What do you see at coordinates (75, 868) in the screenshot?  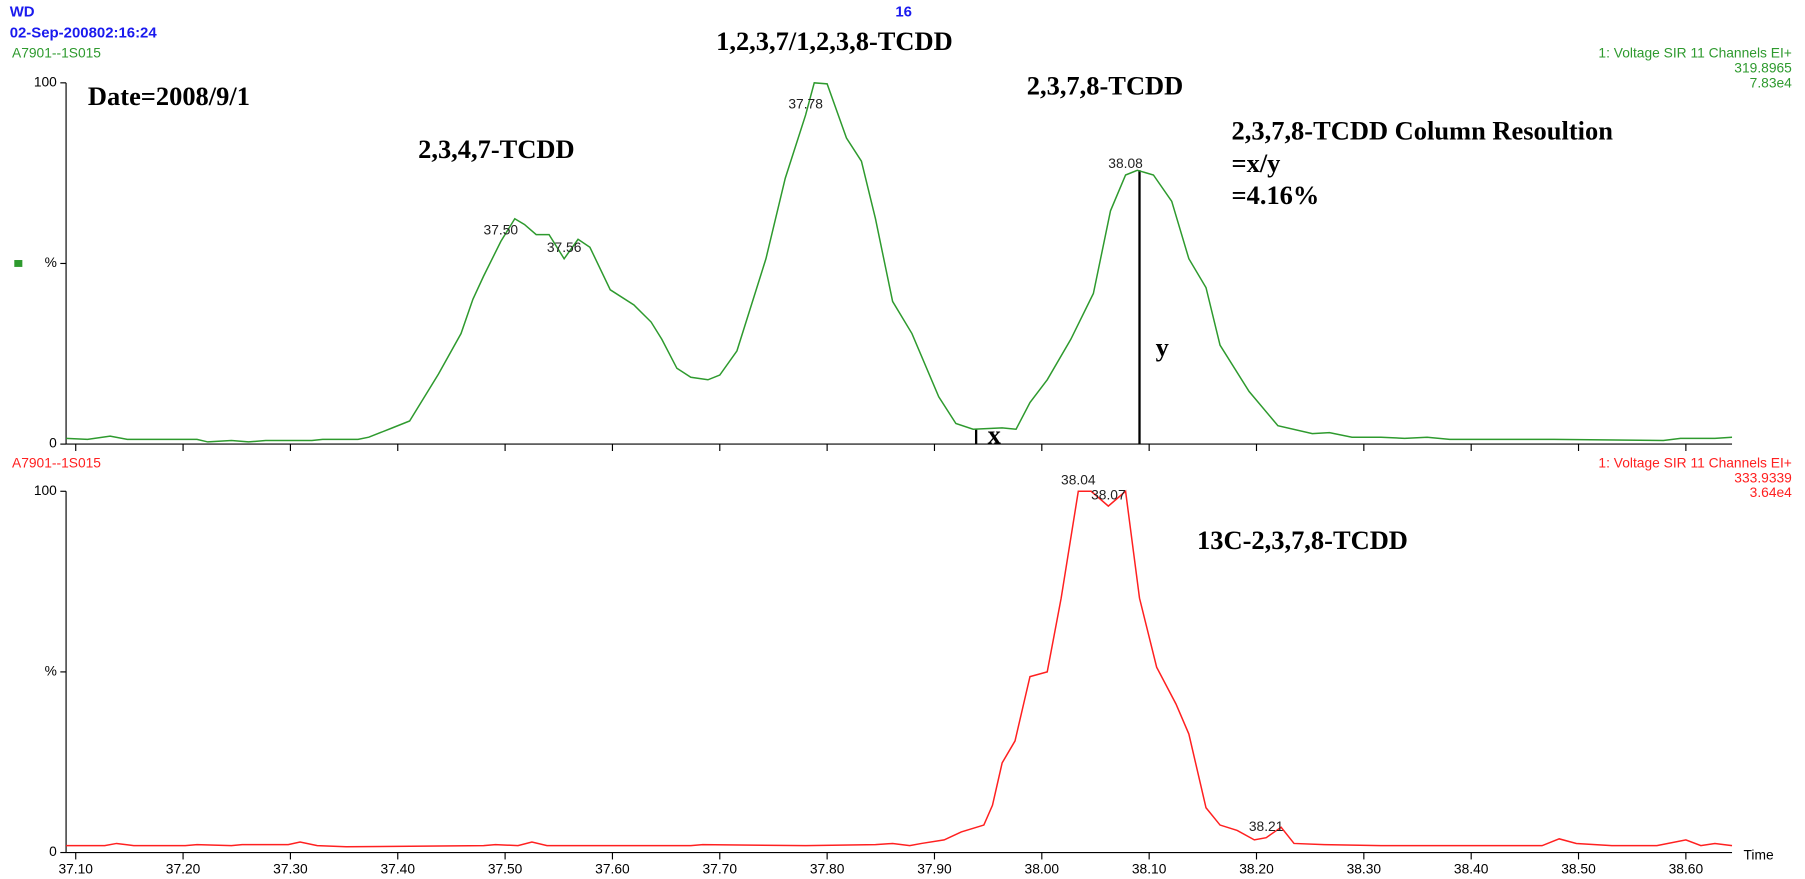 I see `x-tick-label: 37.10` at bounding box center [75, 868].